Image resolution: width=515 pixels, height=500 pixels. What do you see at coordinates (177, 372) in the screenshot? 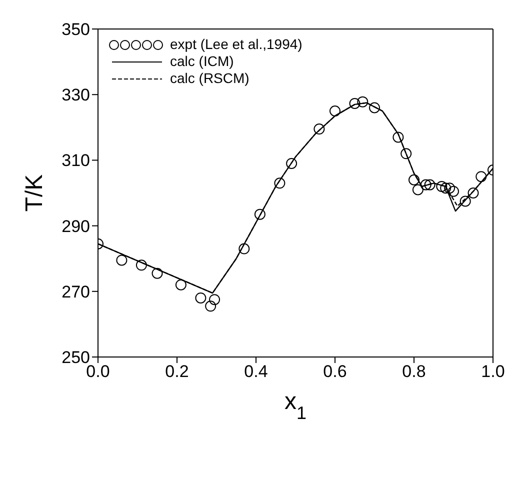
I see `x-tick-label: 0.2` at bounding box center [177, 372].